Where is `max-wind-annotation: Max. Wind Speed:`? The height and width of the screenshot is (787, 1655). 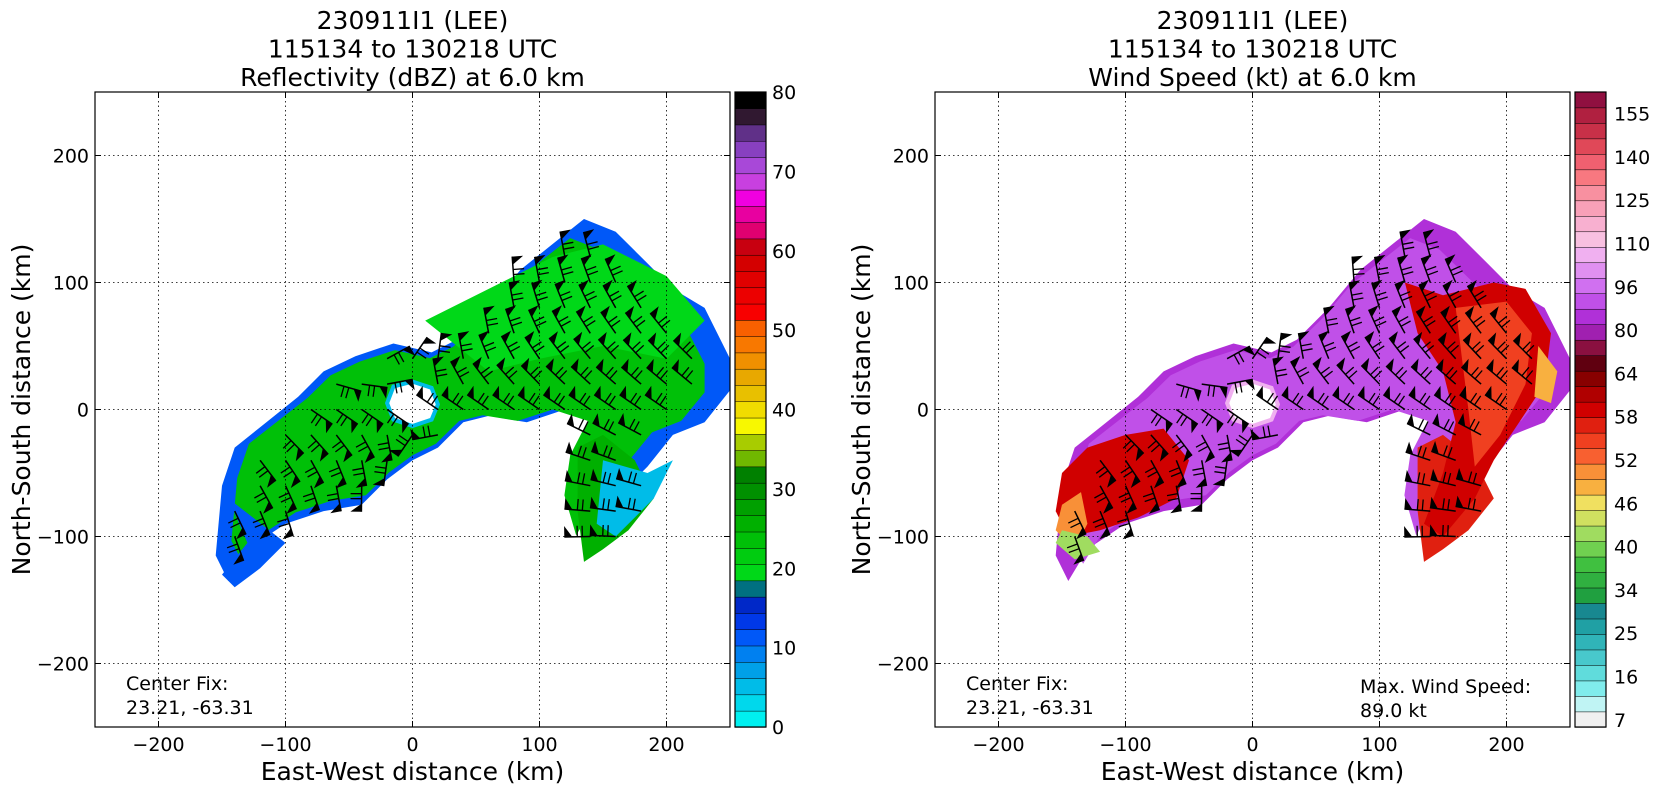
max-wind-annotation: Max. Wind Speed: is located at coordinates (1445, 687).